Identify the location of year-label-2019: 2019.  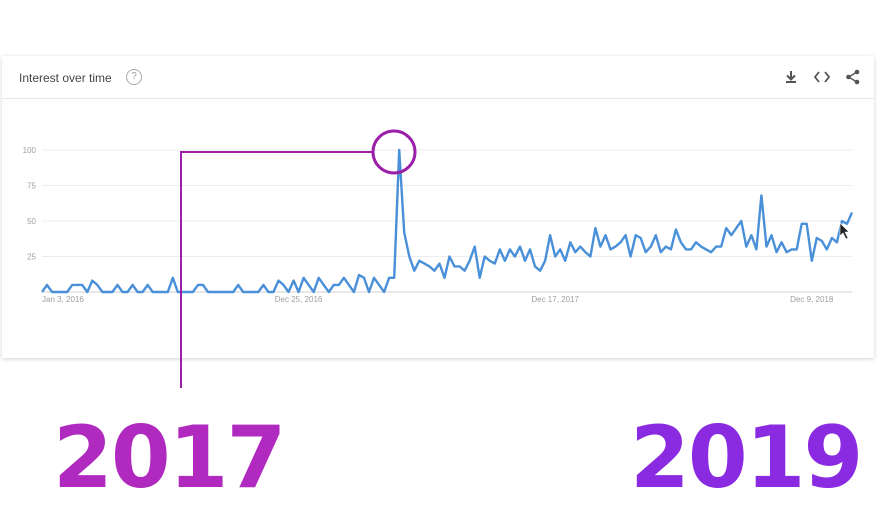
(746, 458).